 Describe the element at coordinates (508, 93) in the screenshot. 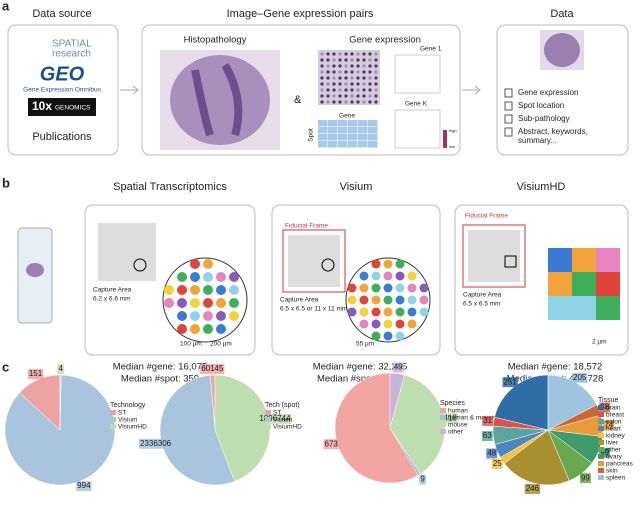

I see `icon` at that location.